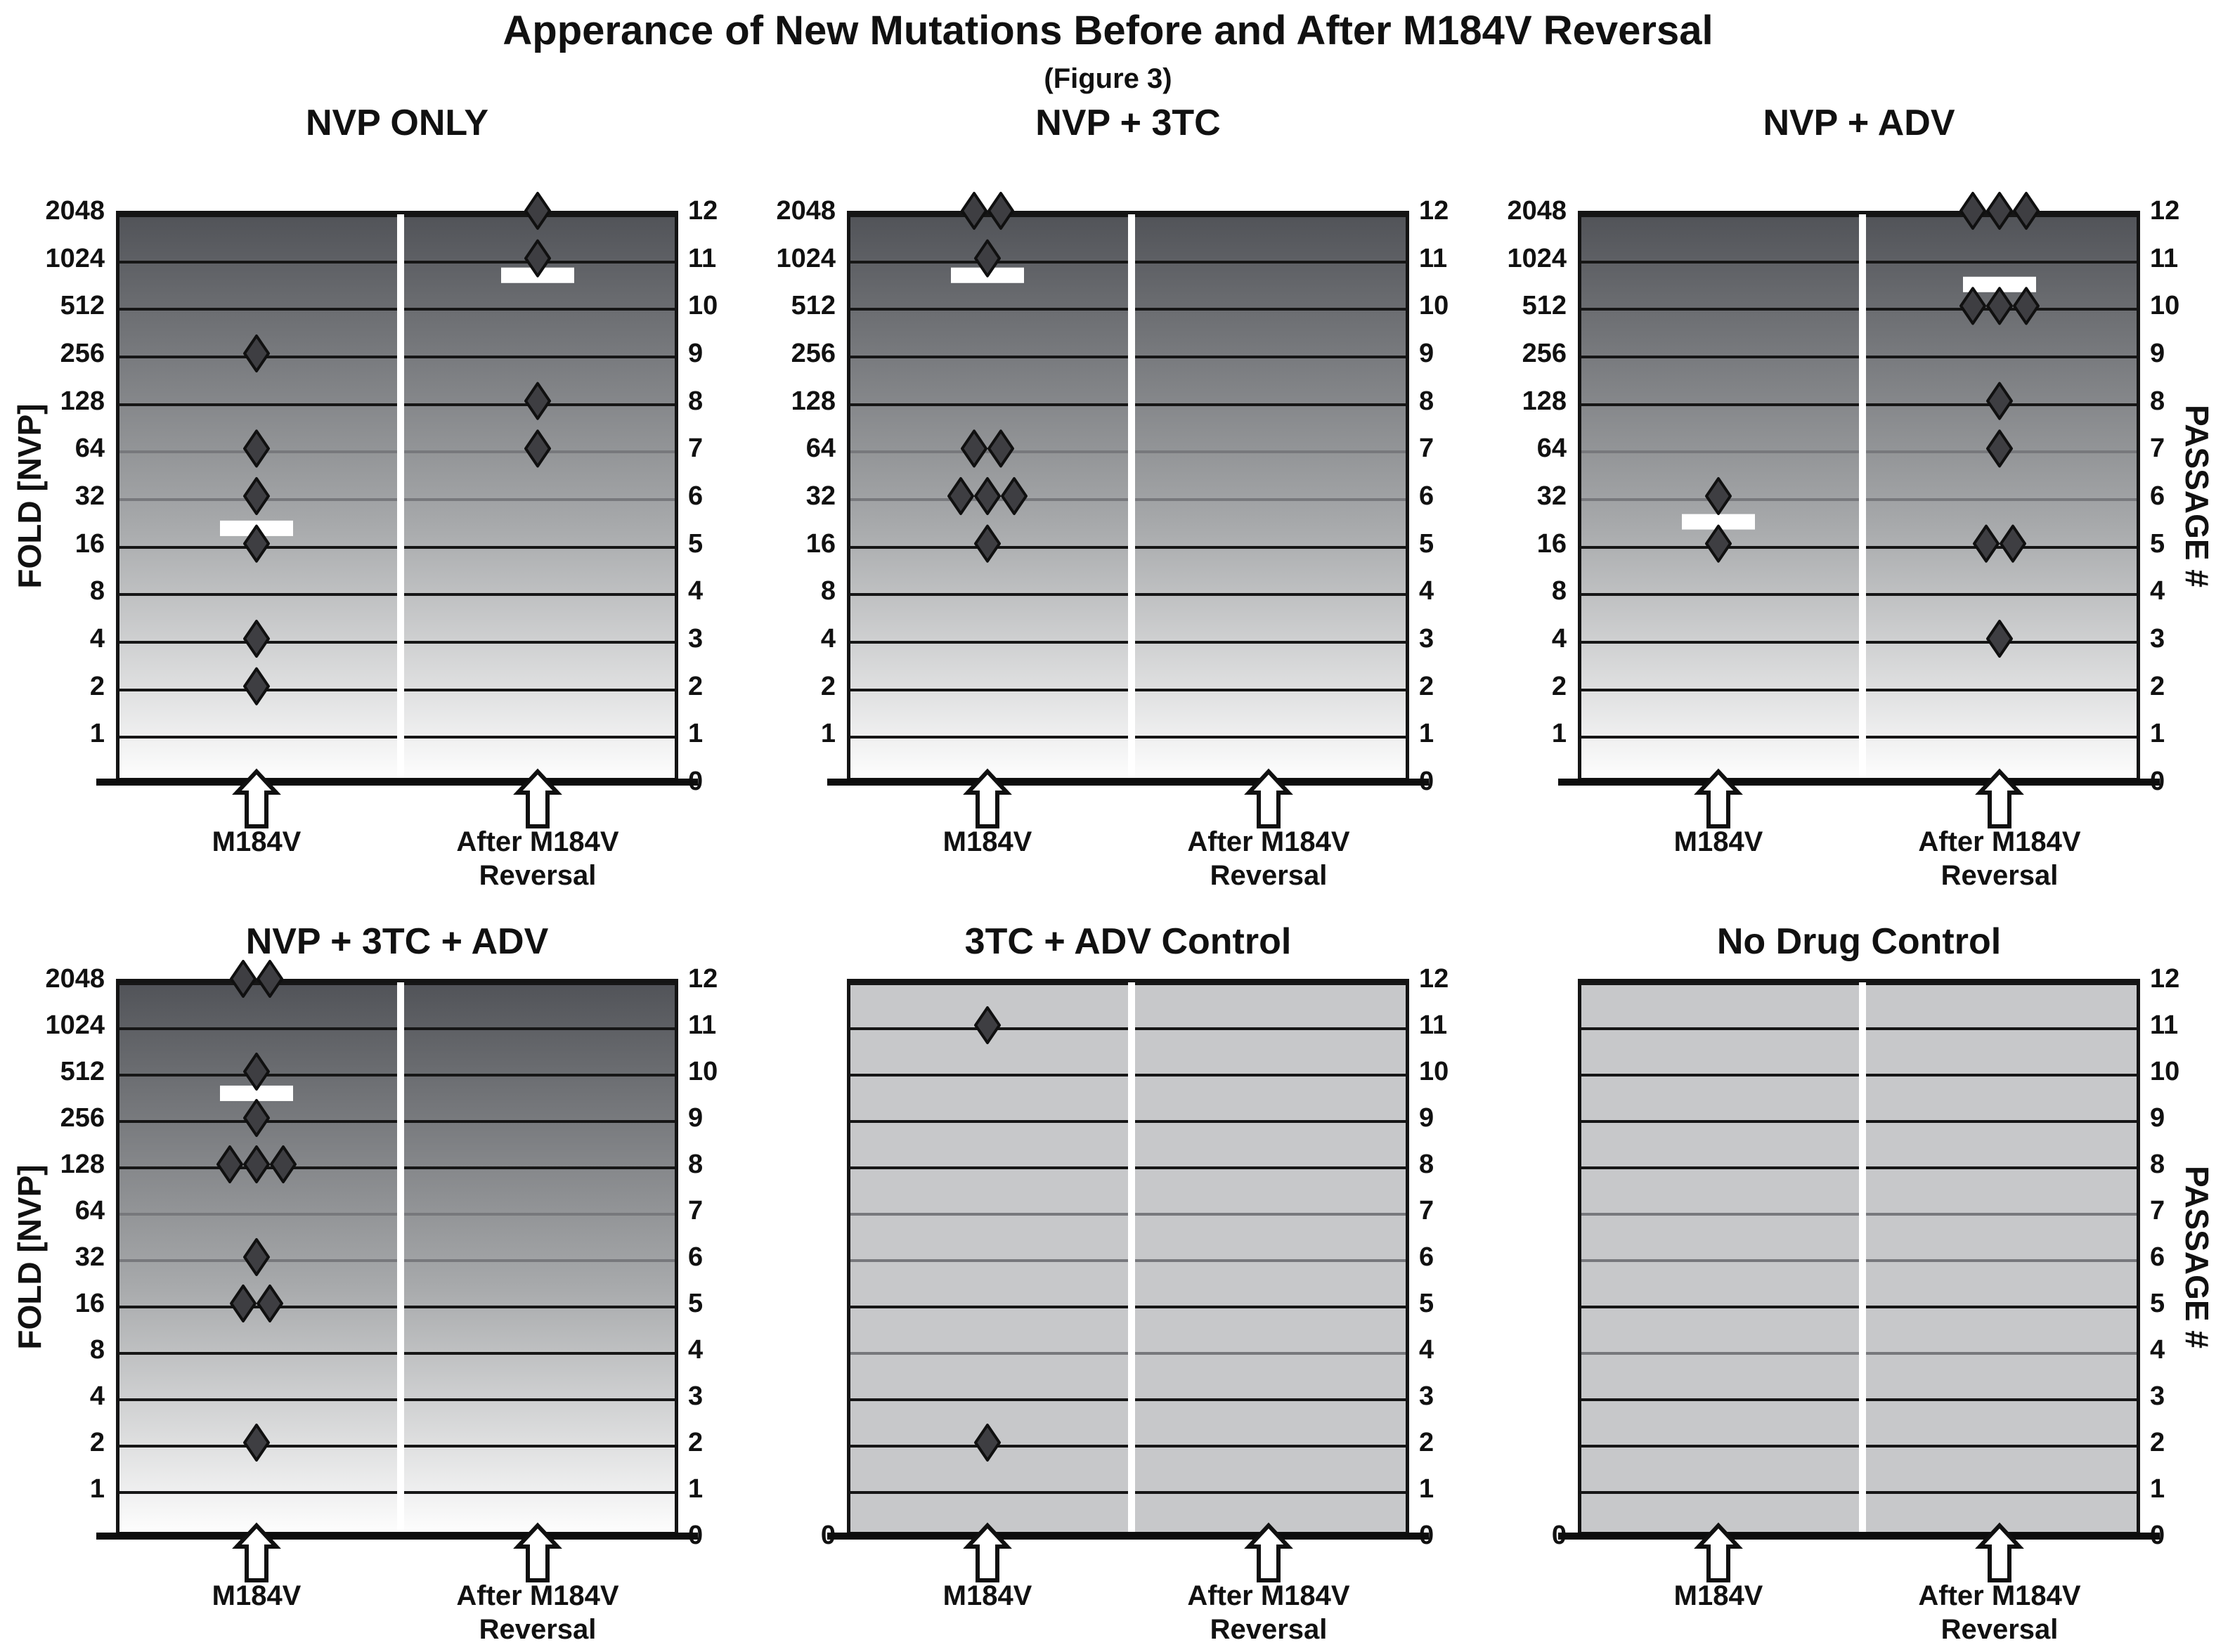 This screenshot has width=2216, height=1652. I want to click on fold-tick-label: 8, so click(828, 591).